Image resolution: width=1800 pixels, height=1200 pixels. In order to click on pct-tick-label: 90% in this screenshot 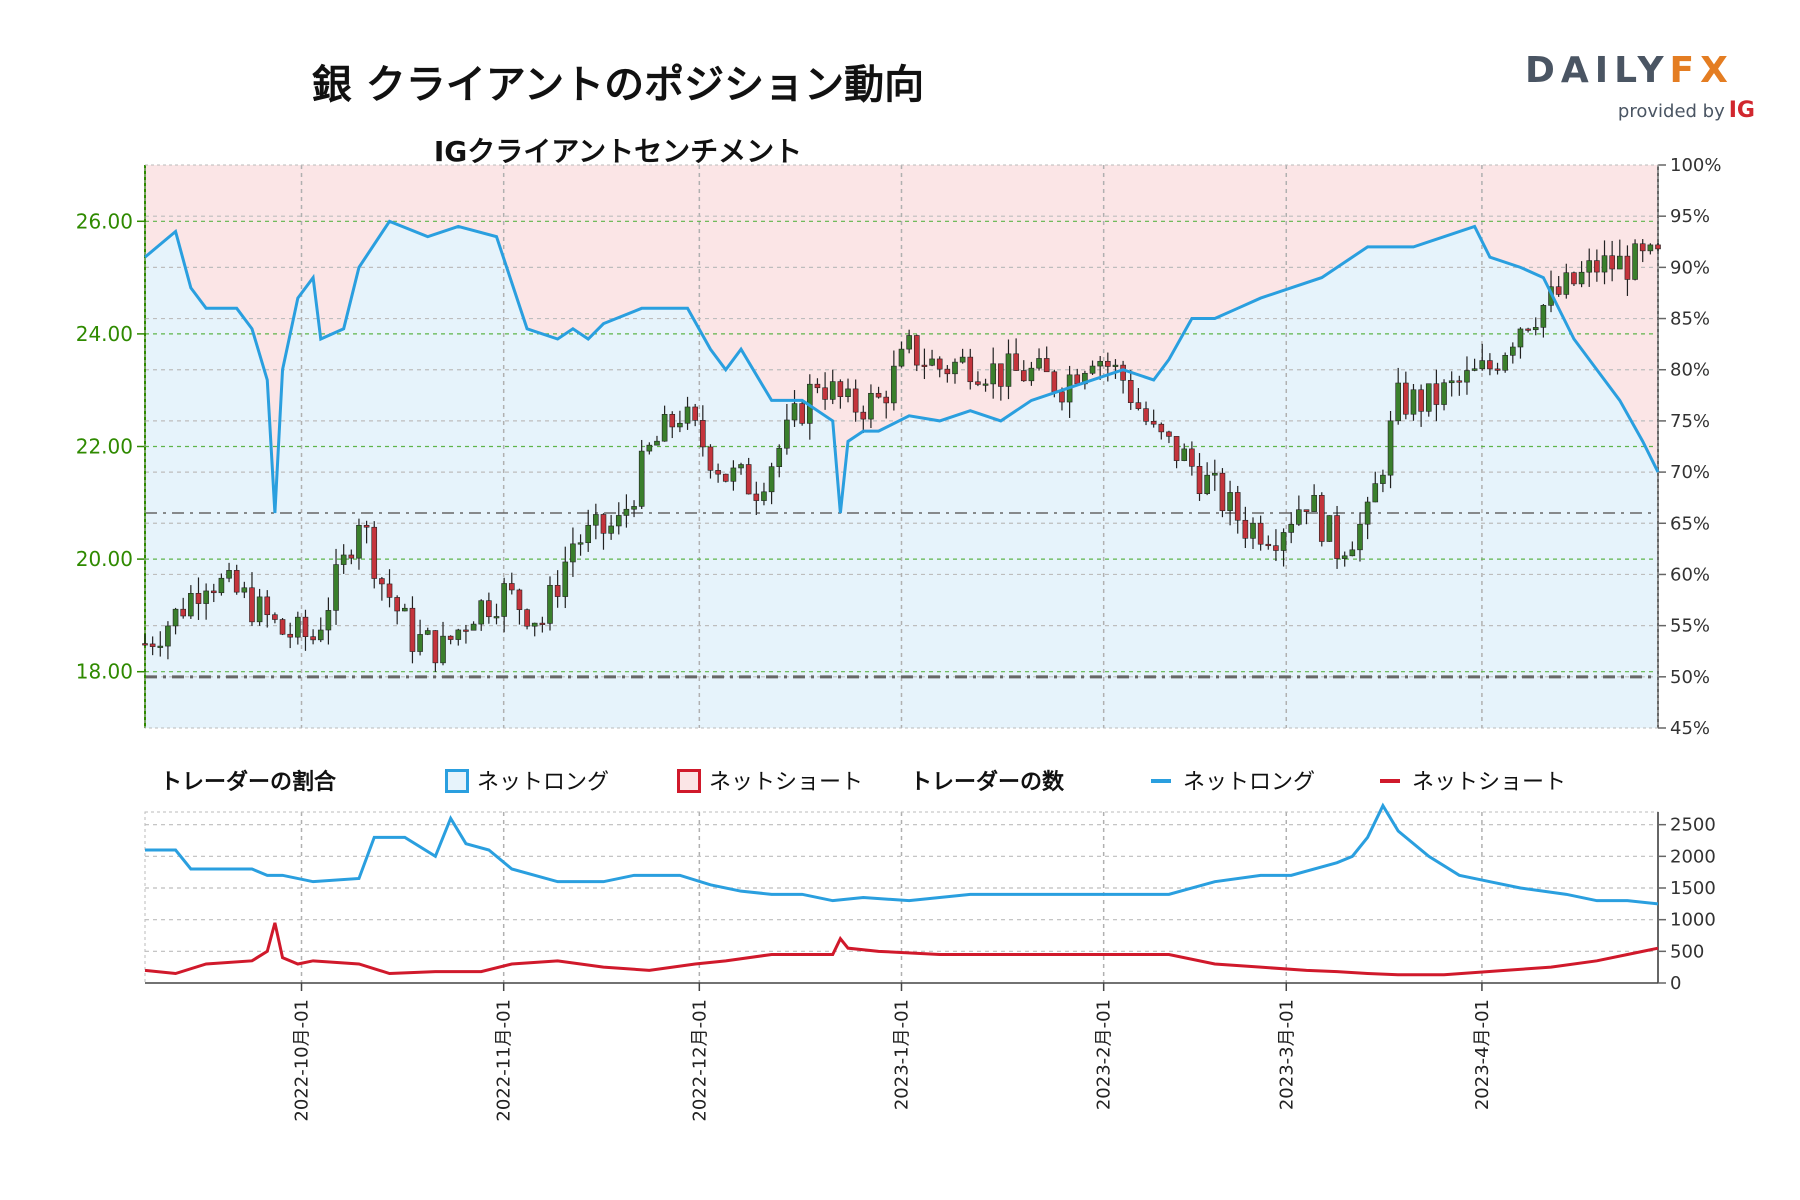, I will do `click(1690, 267)`.